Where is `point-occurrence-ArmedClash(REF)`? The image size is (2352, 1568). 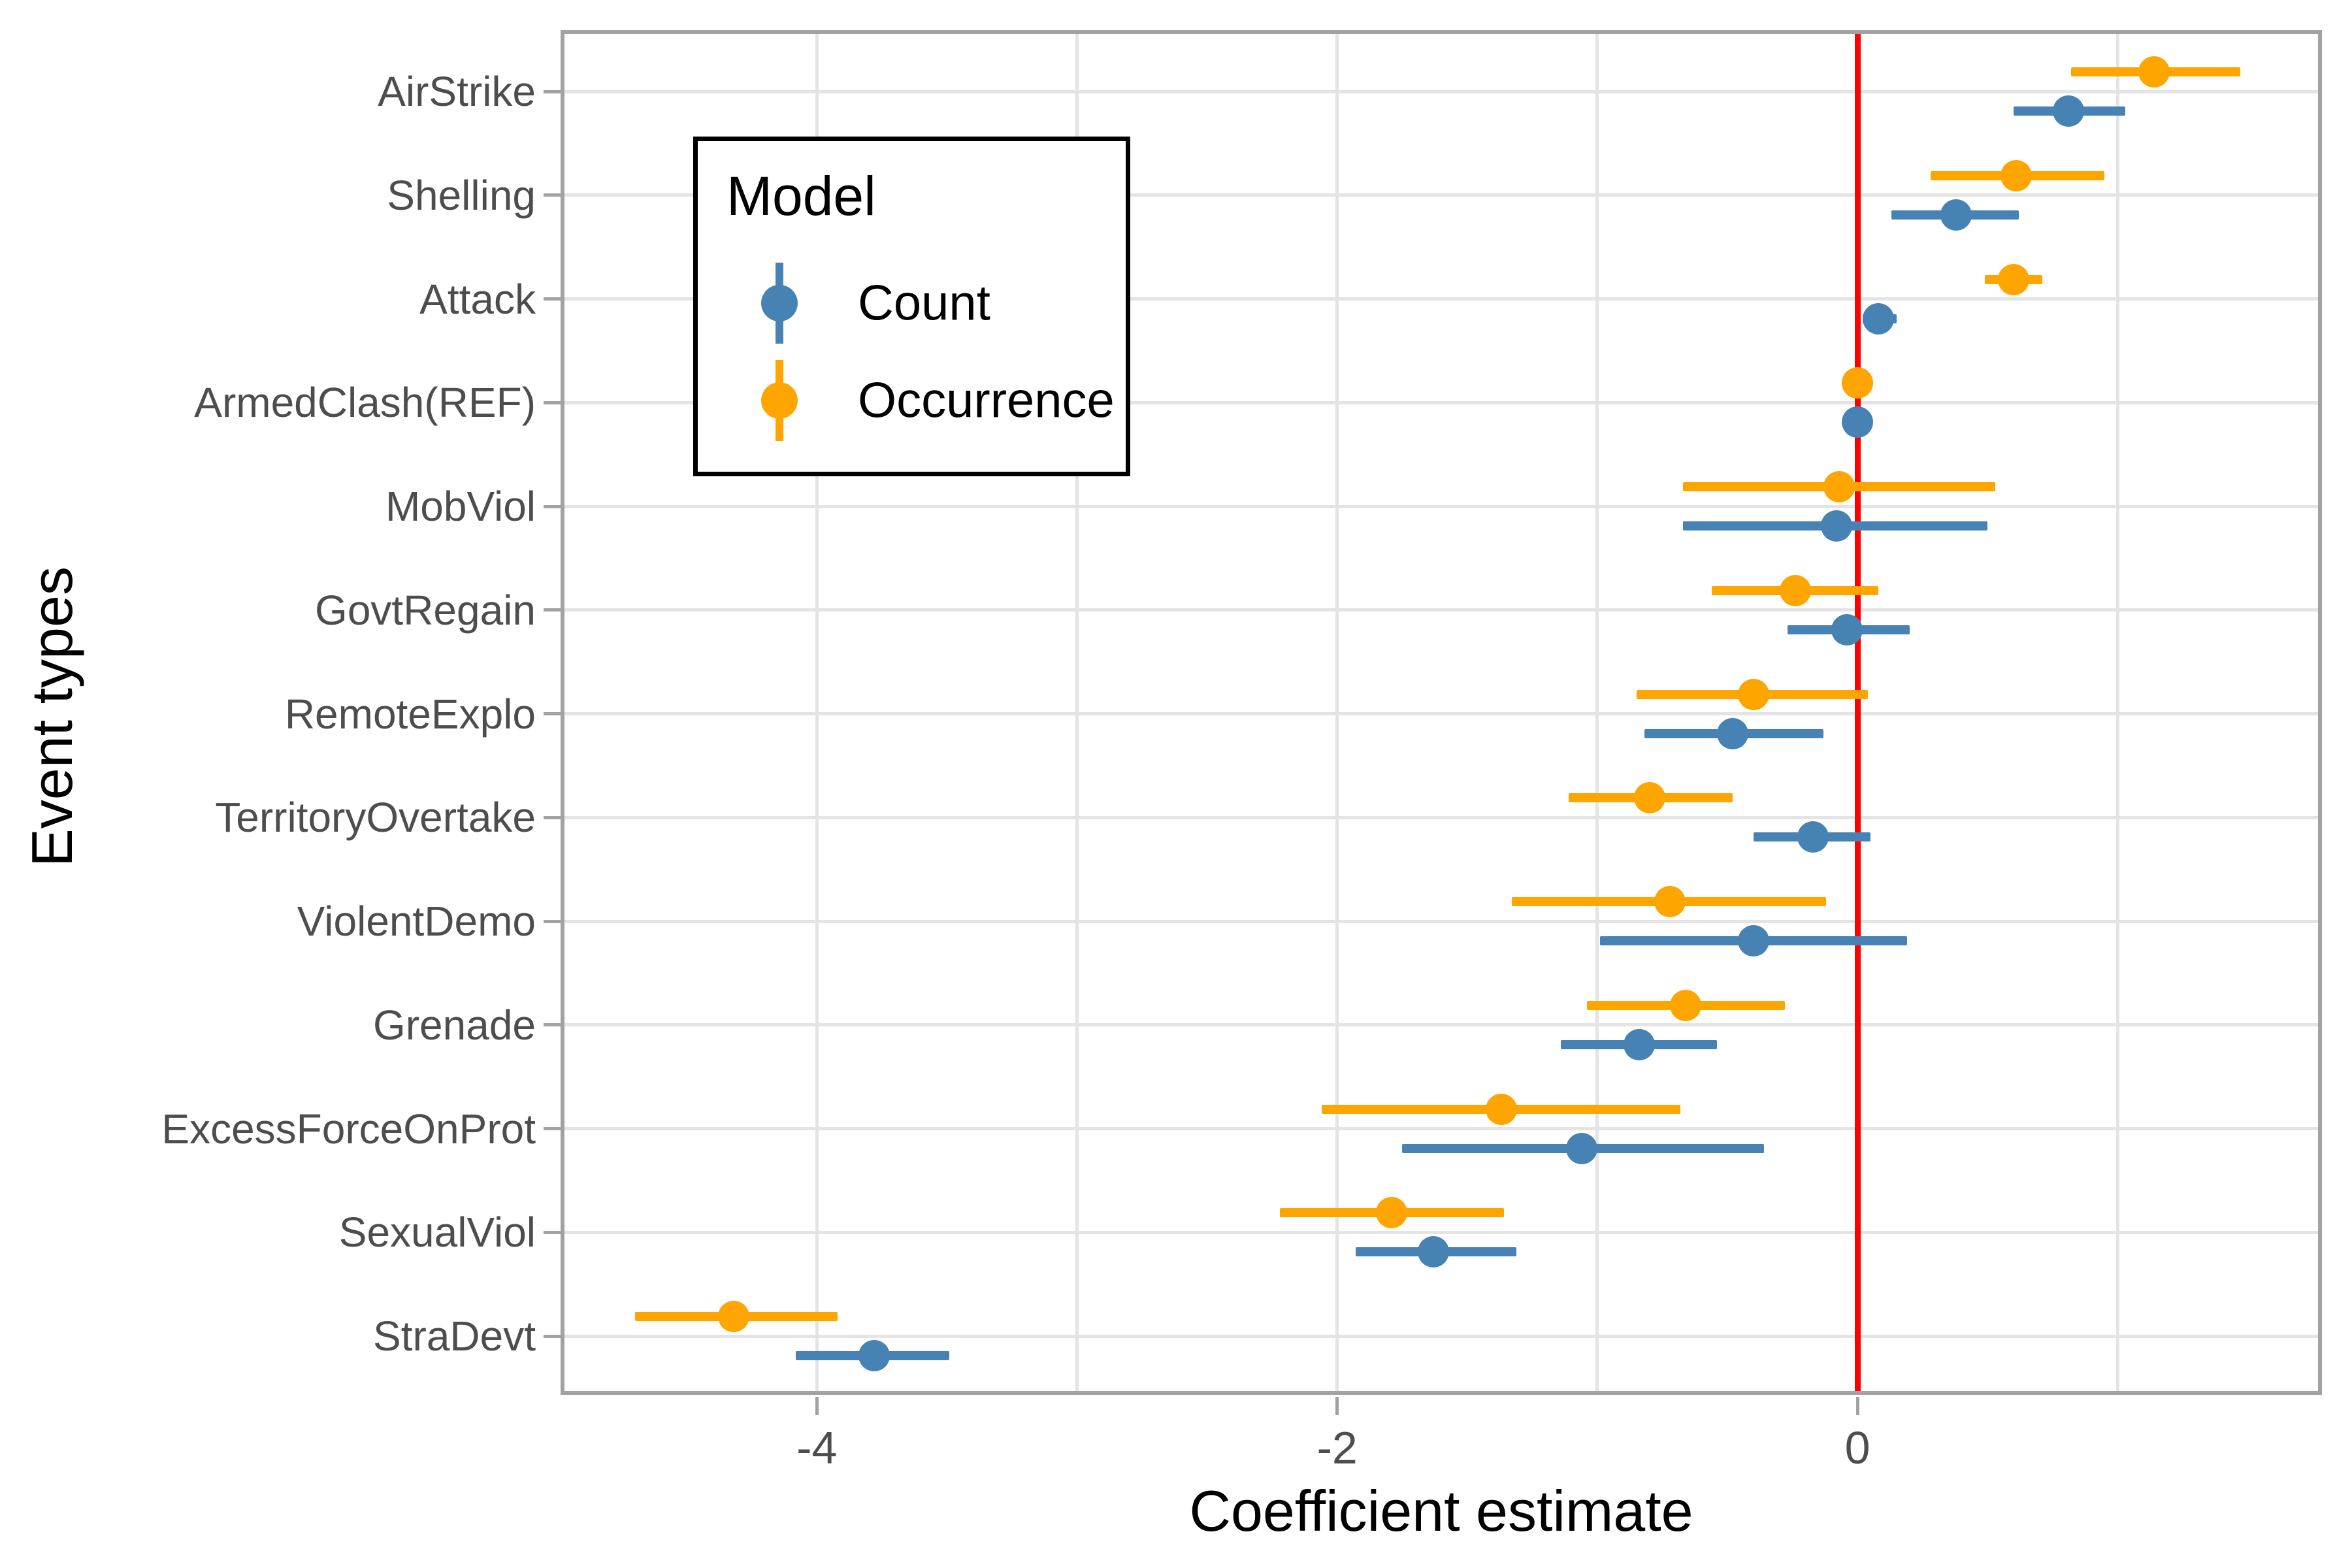 point-occurrence-ArmedClash(REF) is located at coordinates (1858, 383).